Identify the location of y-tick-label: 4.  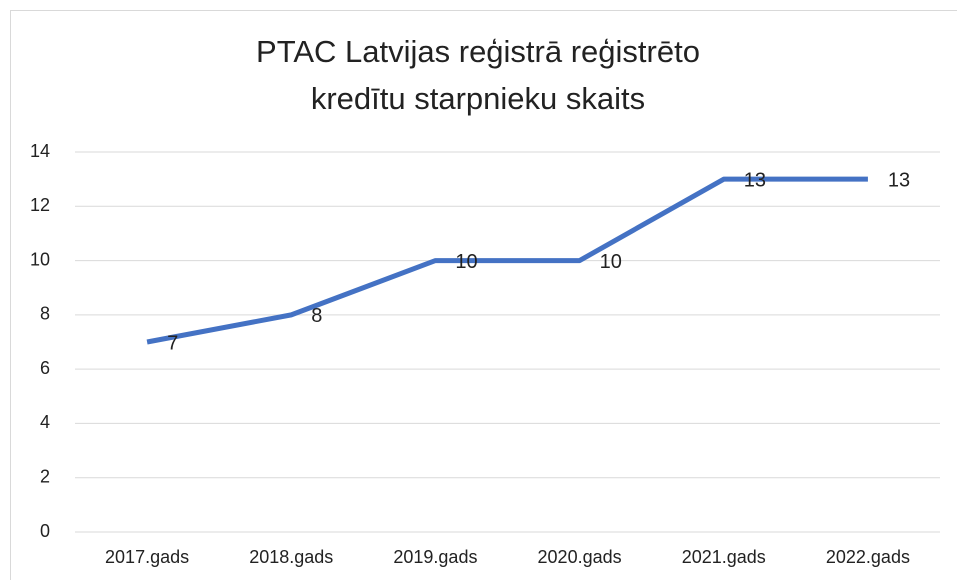
(45, 422).